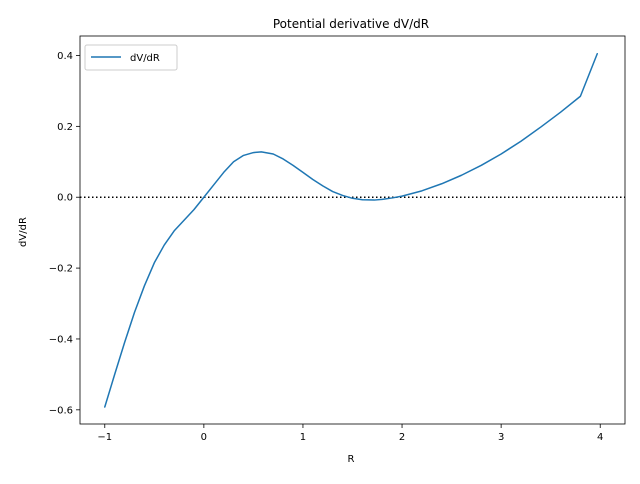 This screenshot has height=484, width=640. I want to click on chart-title: Potential derivative dV/dR, so click(351, 24).